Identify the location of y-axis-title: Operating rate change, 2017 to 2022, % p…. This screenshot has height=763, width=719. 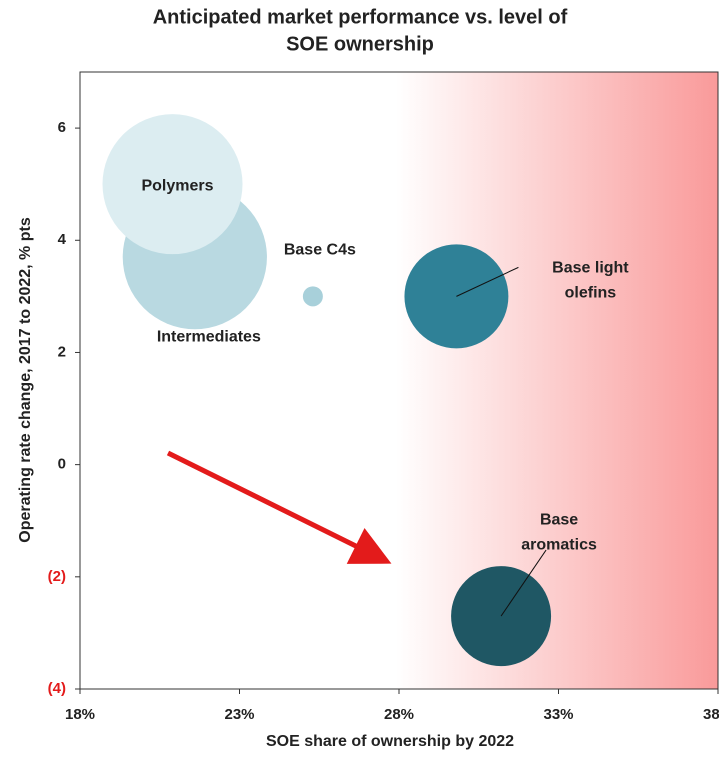
(25, 380).